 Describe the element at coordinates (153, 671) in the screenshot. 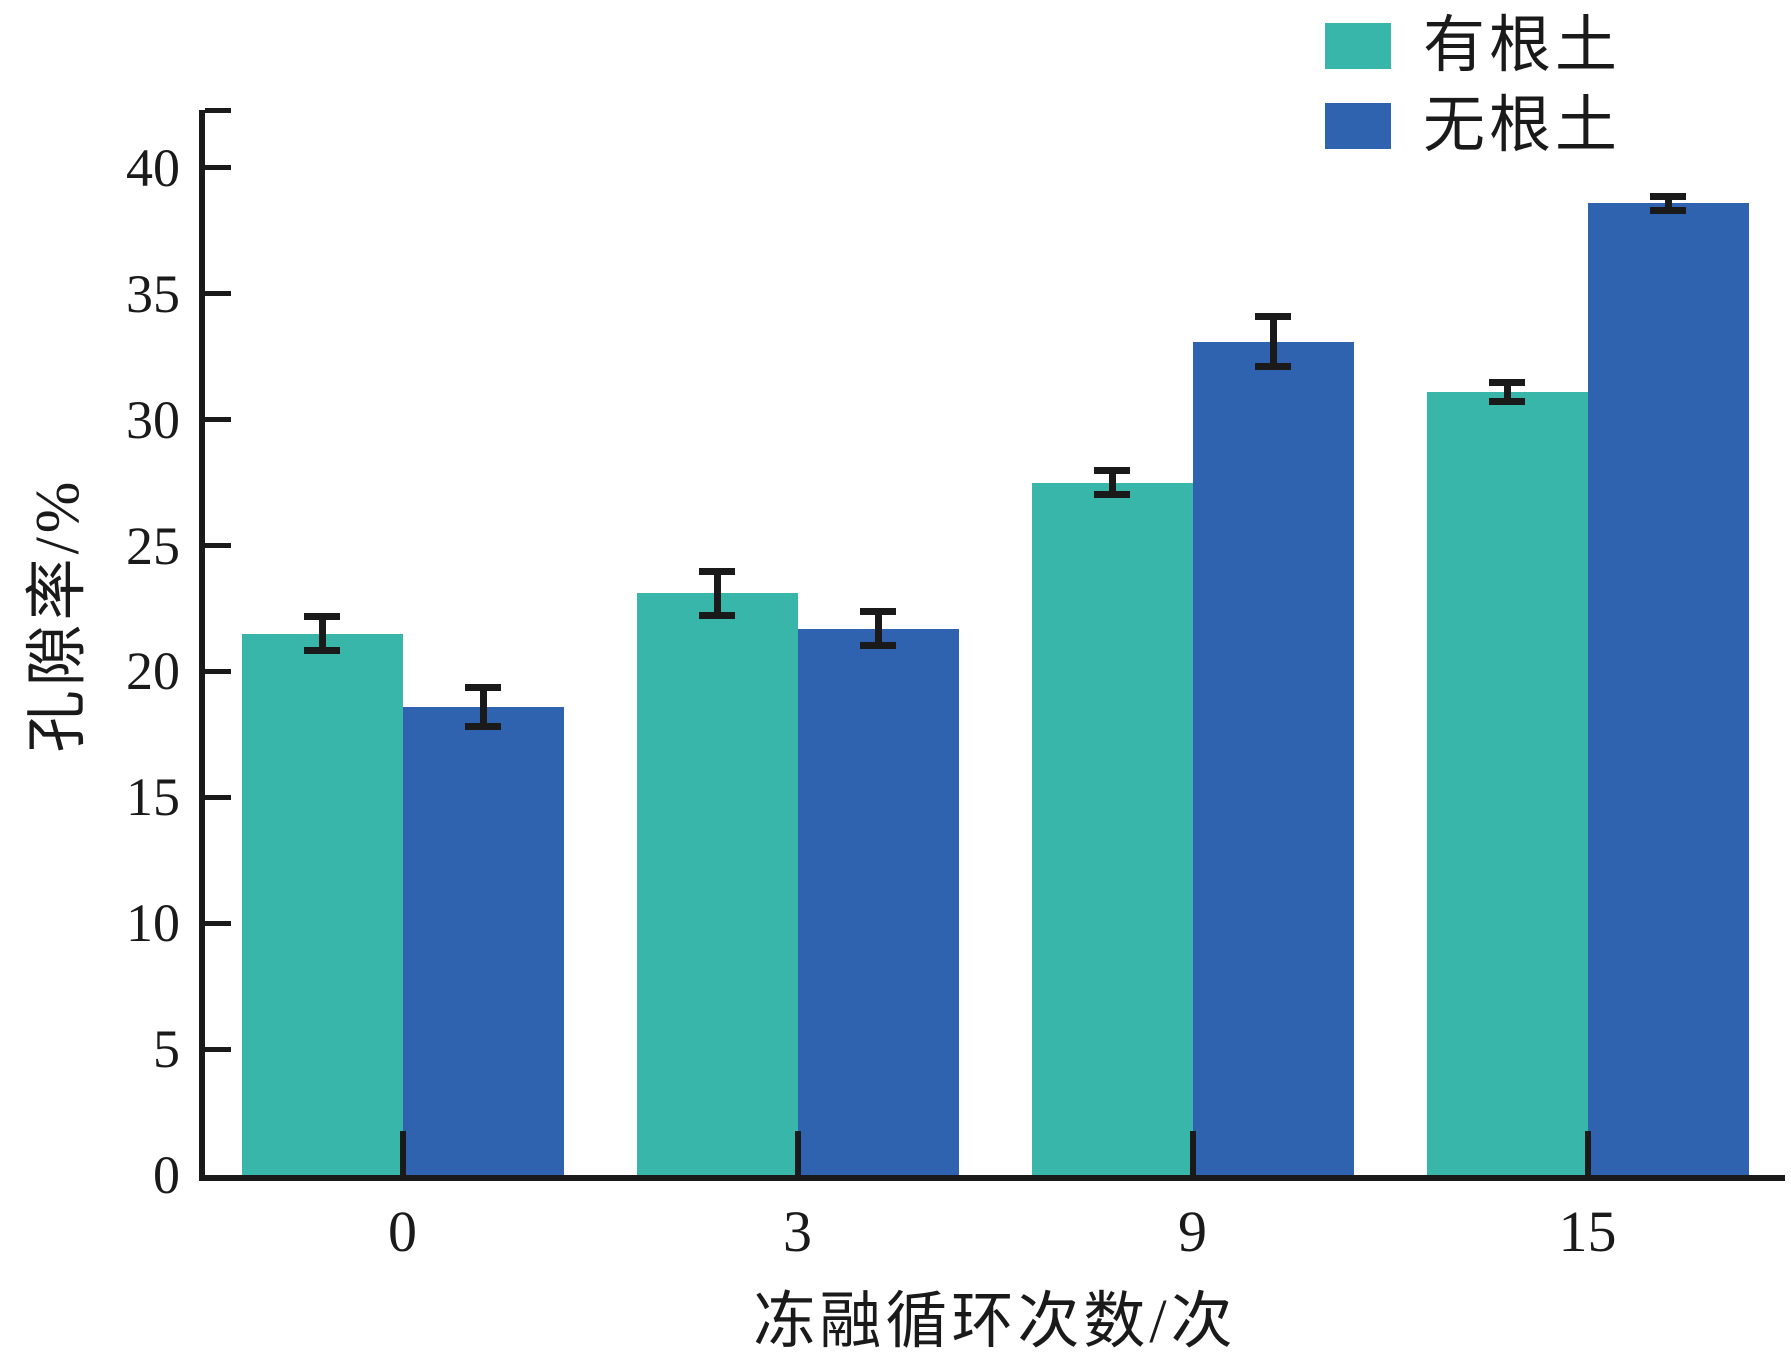

I see `y-tick-label: 20` at that location.